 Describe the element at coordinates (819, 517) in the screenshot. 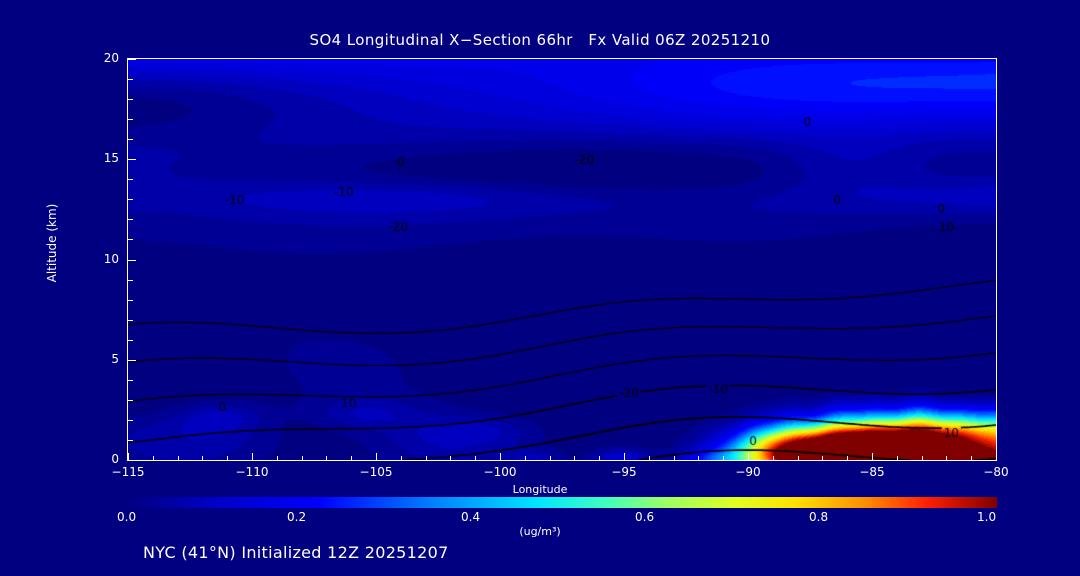

I see `colorbar-tick-0-8: 0.8` at that location.